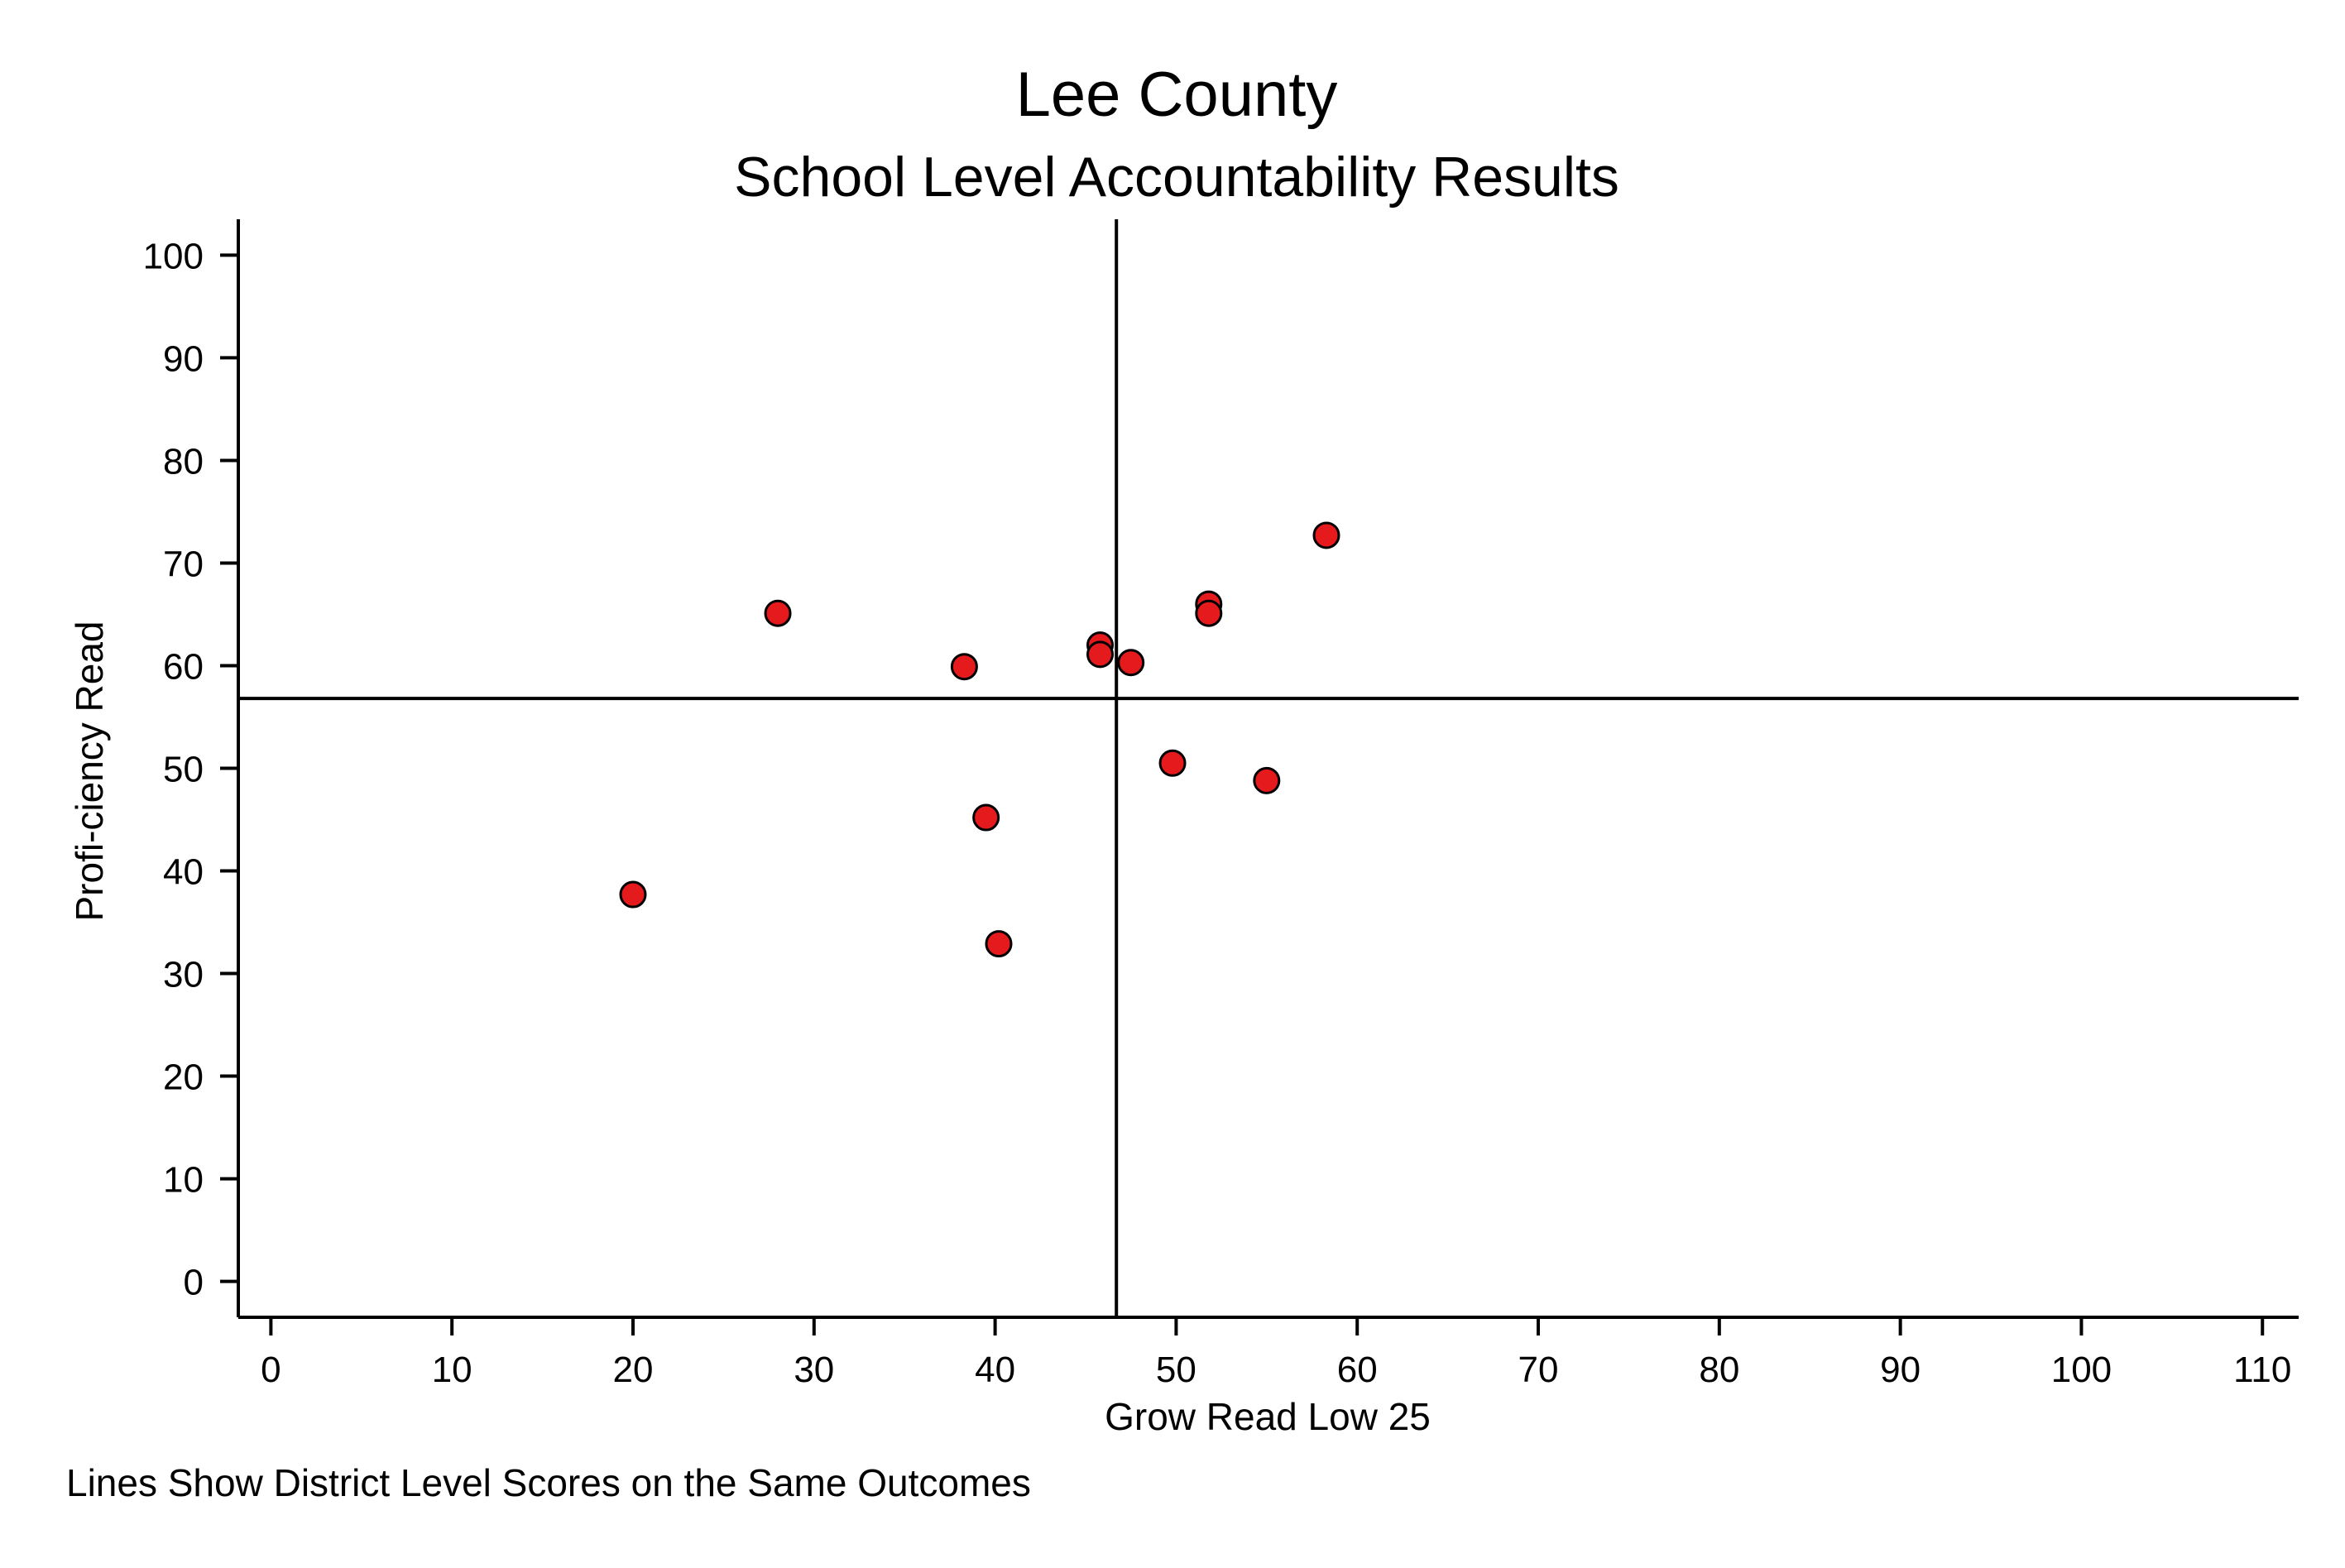 The image size is (2345, 1568). I want to click on x-tick-label: 60, so click(1357, 1370).